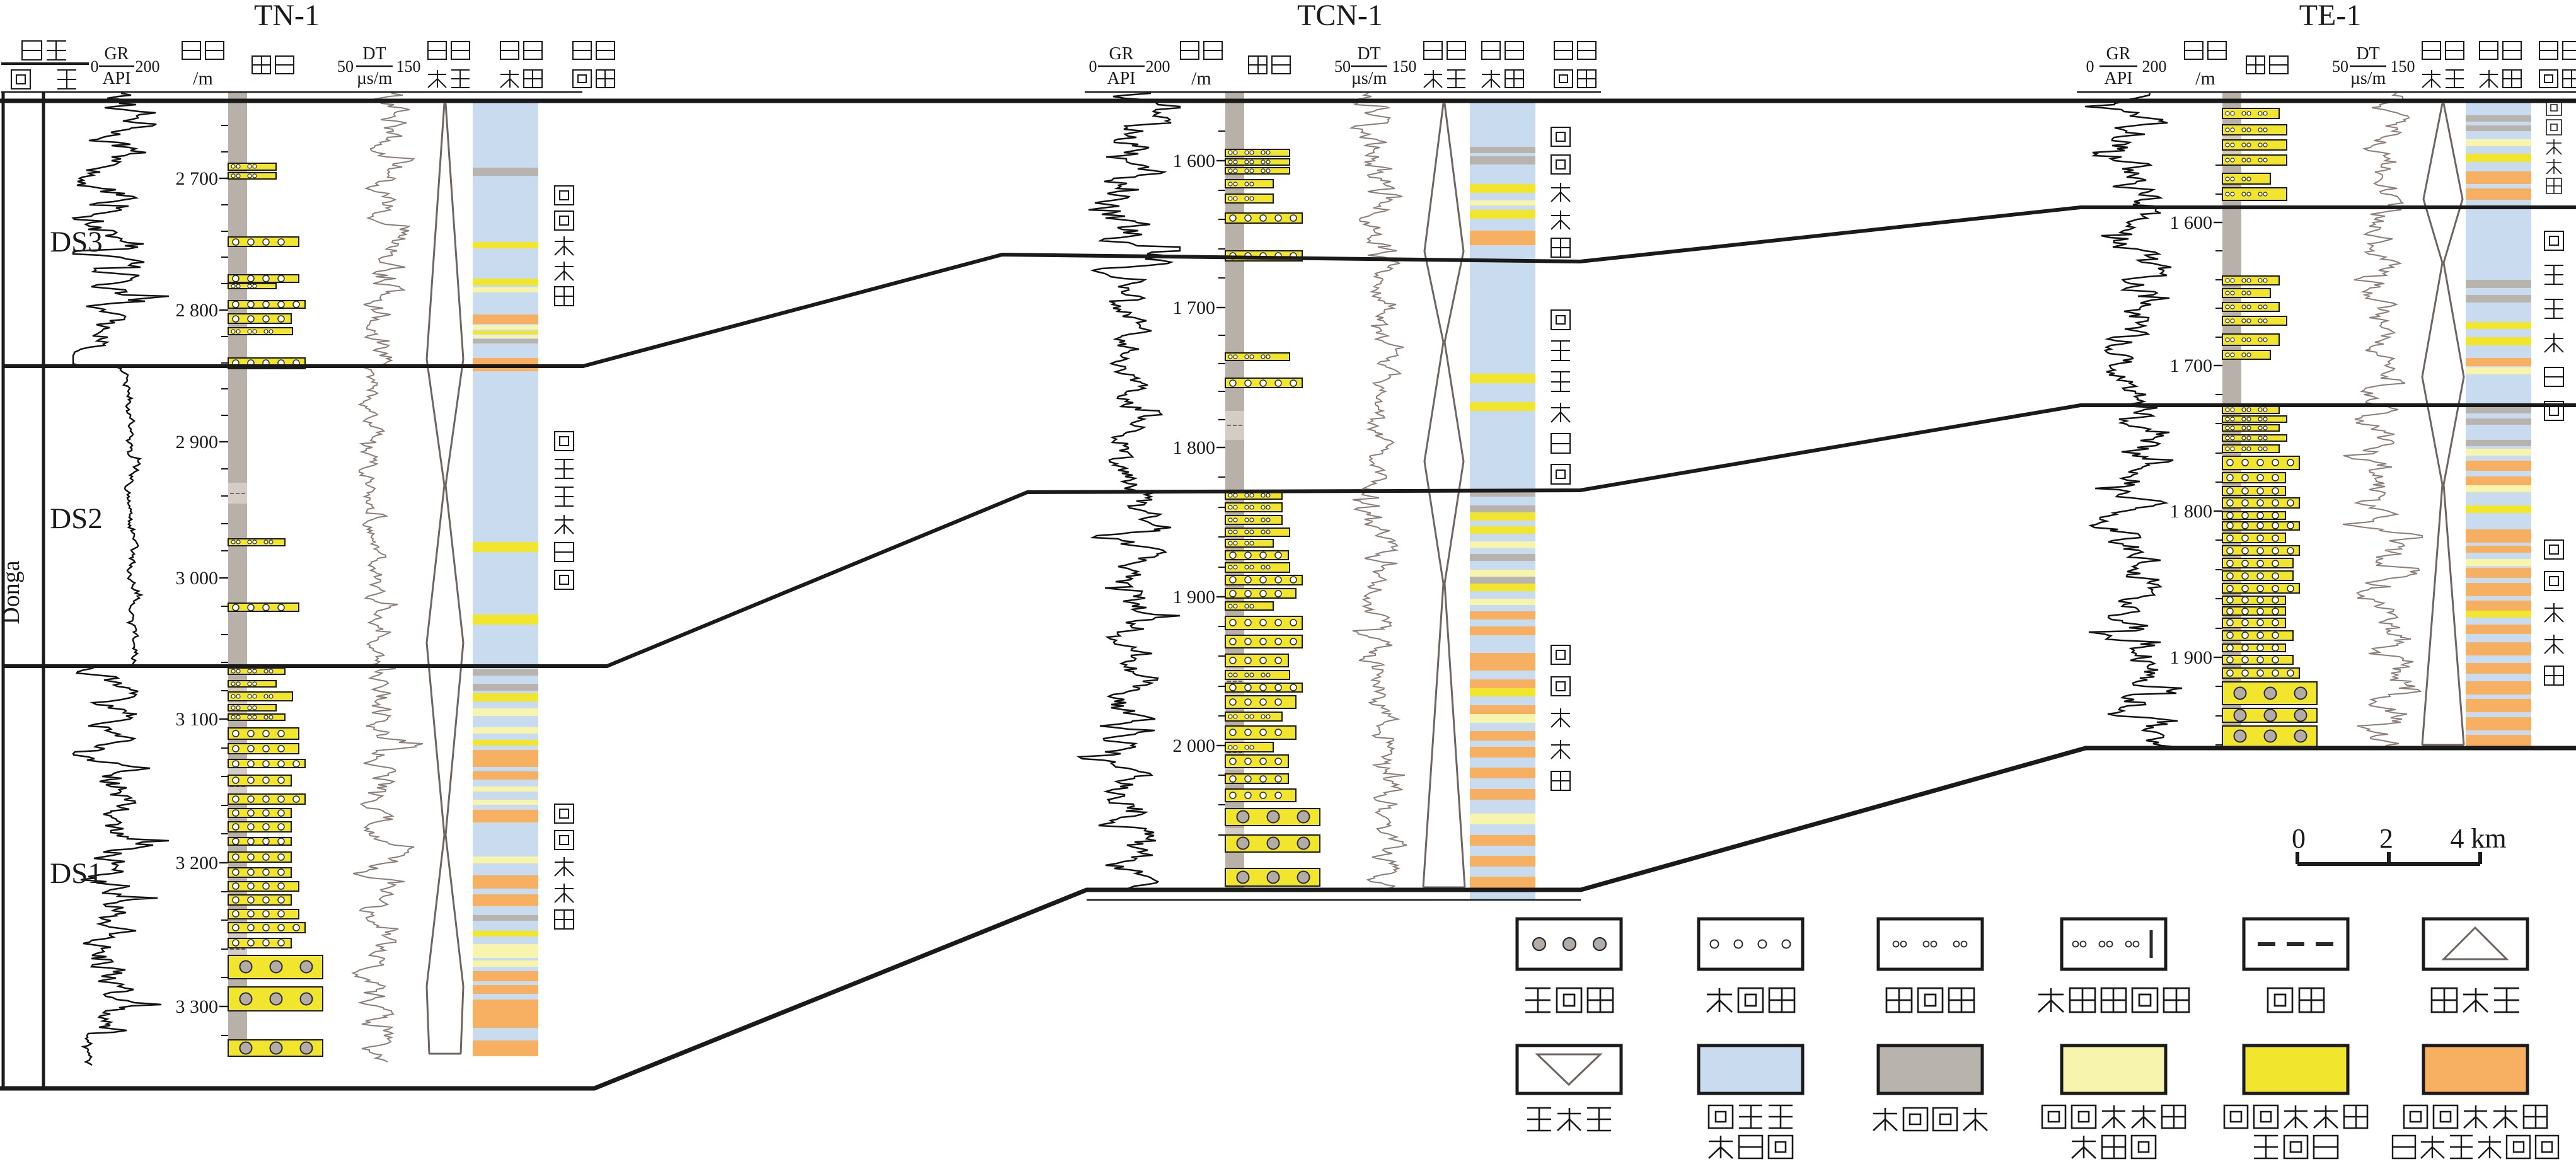  What do you see at coordinates (287, 16) in the screenshot?
I see `svg-text: TN-1` at bounding box center [287, 16].